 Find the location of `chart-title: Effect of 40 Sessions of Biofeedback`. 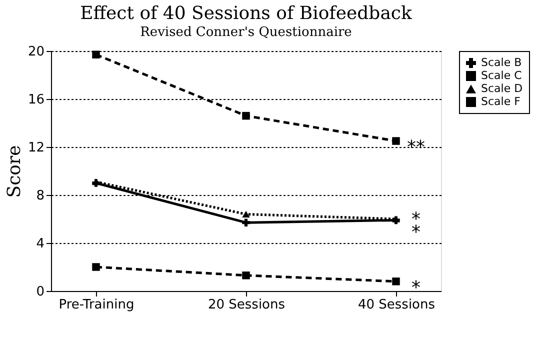

chart-title: Effect of 40 Sessions of Biofeedback is located at coordinates (247, 13).